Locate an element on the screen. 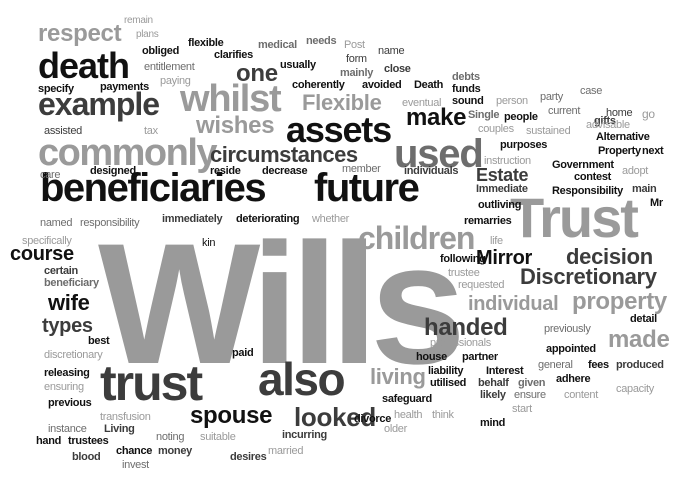  word-previous: previous is located at coordinates (70, 403).